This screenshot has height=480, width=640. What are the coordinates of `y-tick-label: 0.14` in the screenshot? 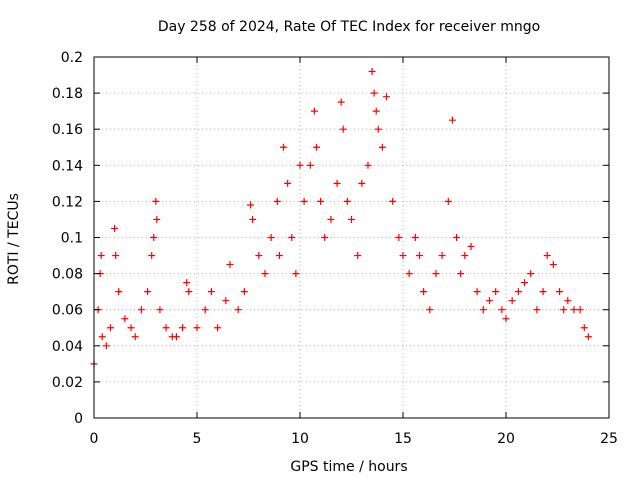 It's located at (67, 166).